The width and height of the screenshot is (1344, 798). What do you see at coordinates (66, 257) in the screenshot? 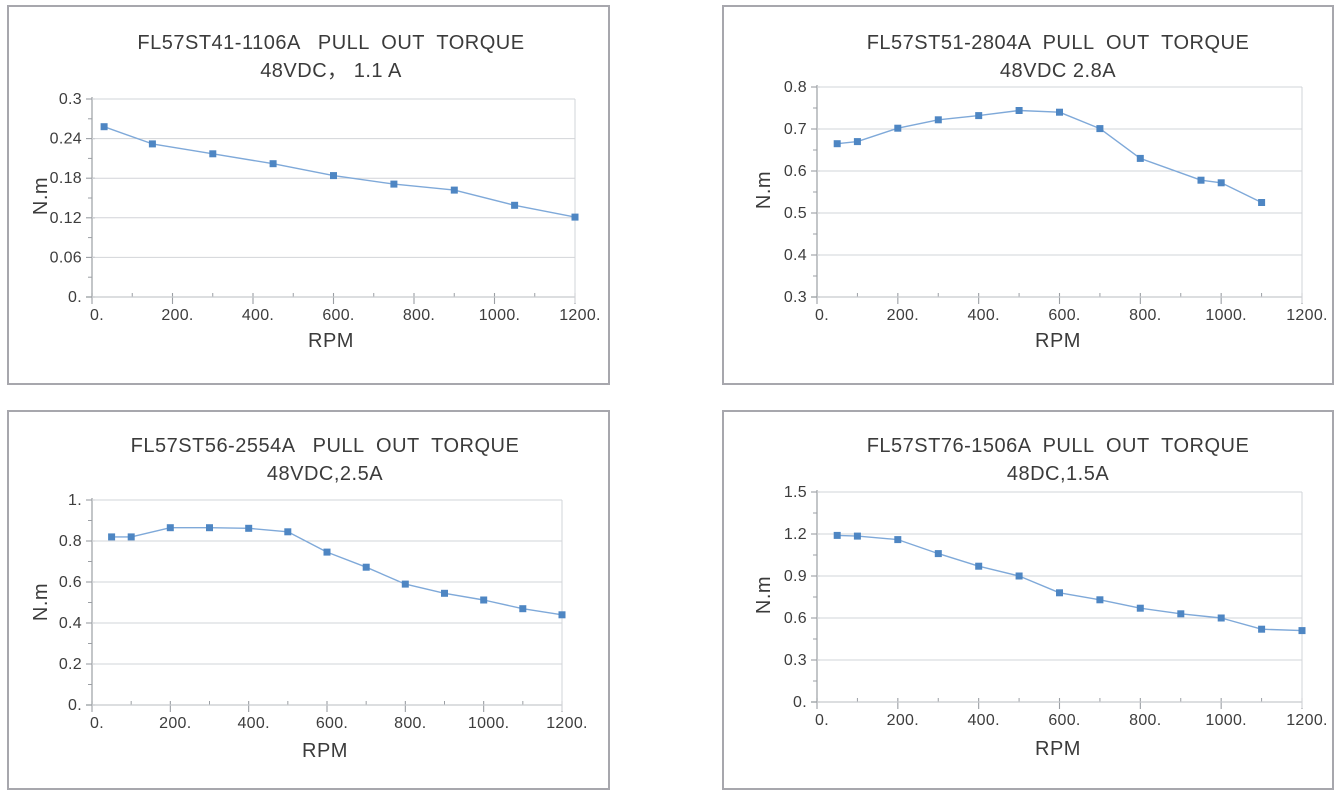
I see `y-tick-label: 0.06` at bounding box center [66, 257].